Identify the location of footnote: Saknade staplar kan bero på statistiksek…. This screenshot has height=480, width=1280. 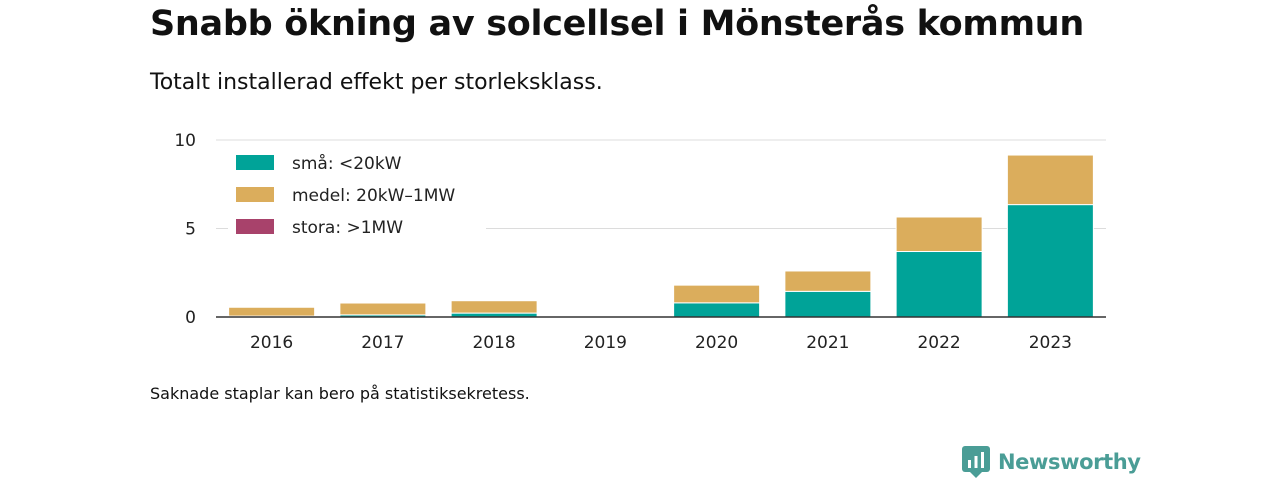
(340, 393).